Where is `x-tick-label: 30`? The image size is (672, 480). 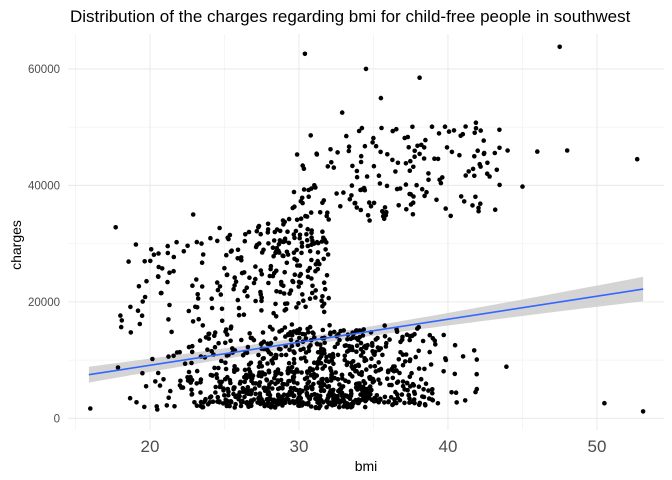 x-tick-label: 30 is located at coordinates (298, 446).